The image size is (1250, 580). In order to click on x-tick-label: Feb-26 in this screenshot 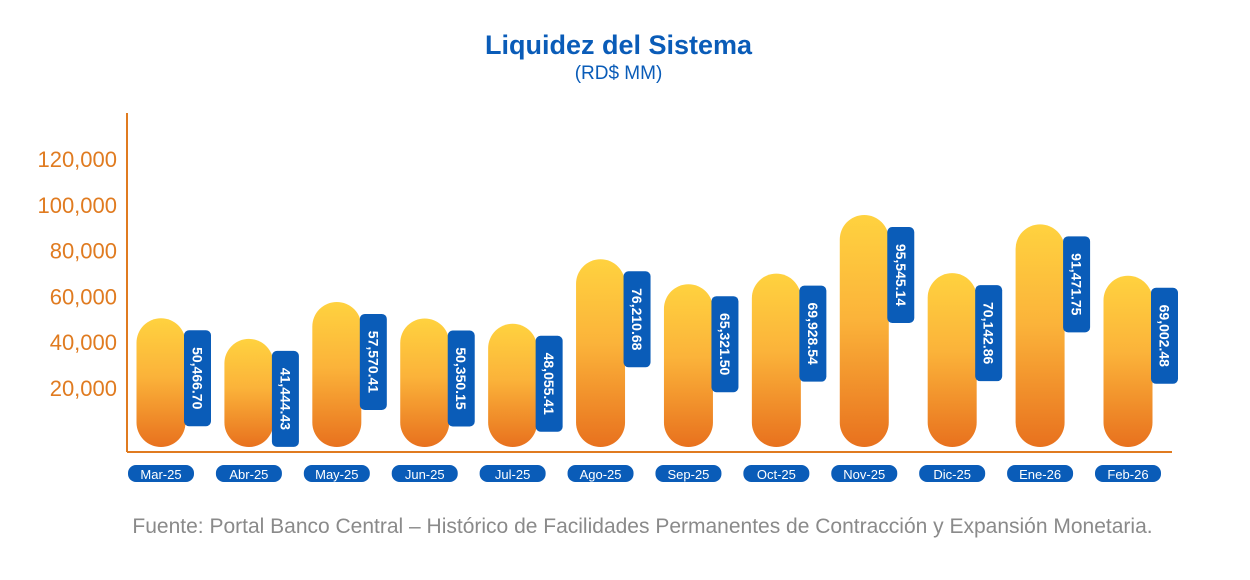, I will do `click(1127, 474)`.